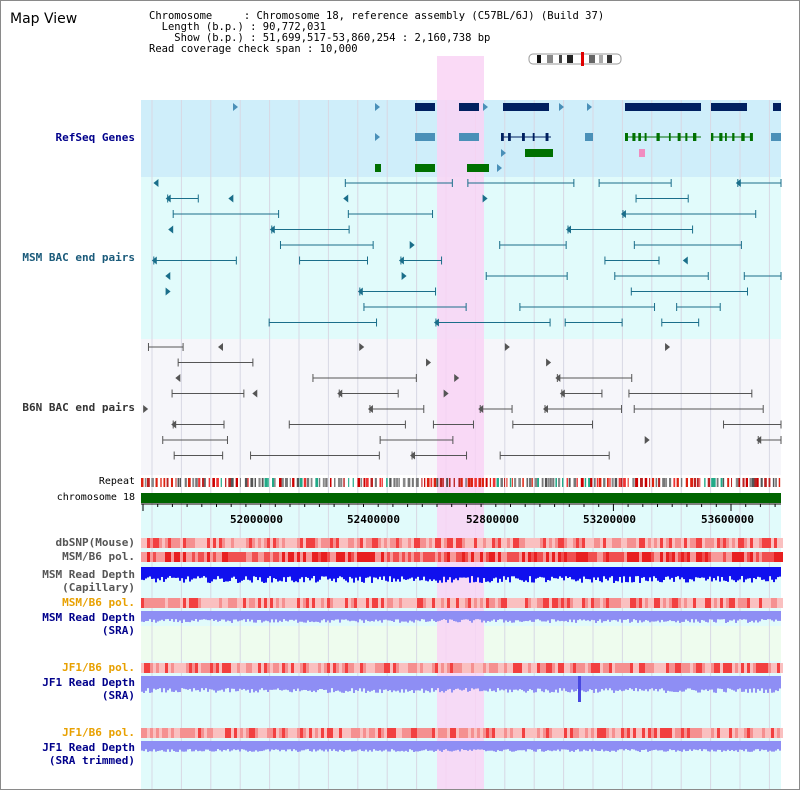 The width and height of the screenshot is (800, 790). I want to click on track-label-chromosome: chromosome 18, so click(95, 497).